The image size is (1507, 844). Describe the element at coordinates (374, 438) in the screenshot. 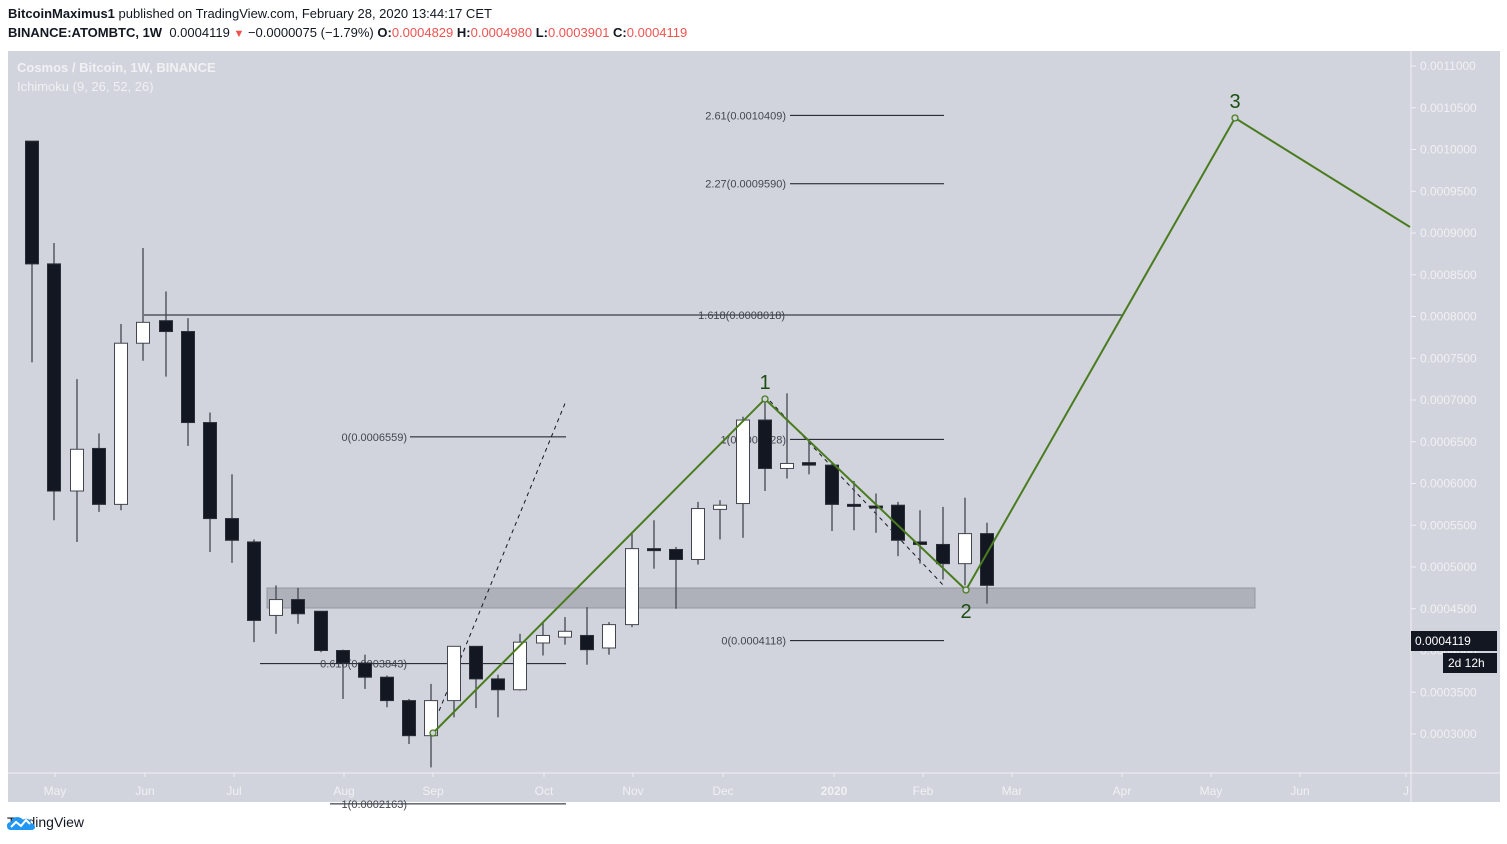

I see `fib-level-label: 0(0.0006559)` at that location.